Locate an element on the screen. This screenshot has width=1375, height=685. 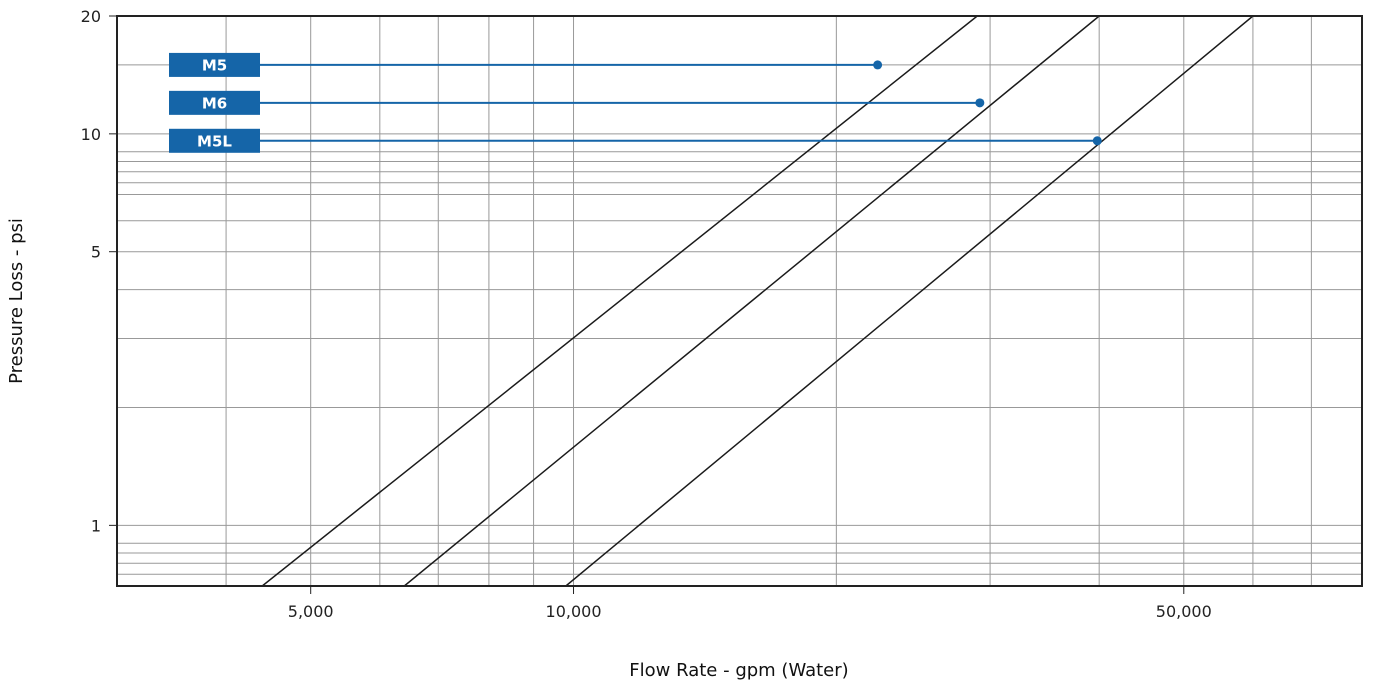
x-tick-label: 10,000 is located at coordinates (574, 611).